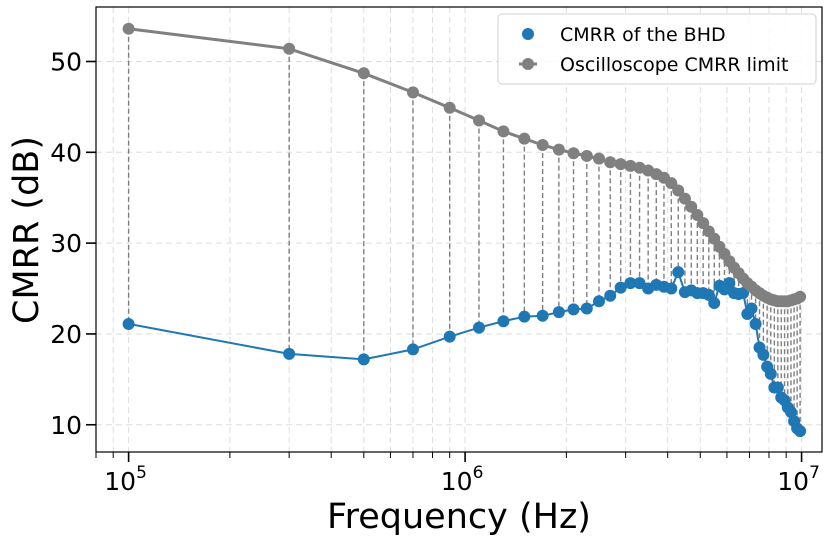 This screenshot has height=541, width=831. What do you see at coordinates (66, 425) in the screenshot?
I see `y-tick-label: 10` at bounding box center [66, 425].